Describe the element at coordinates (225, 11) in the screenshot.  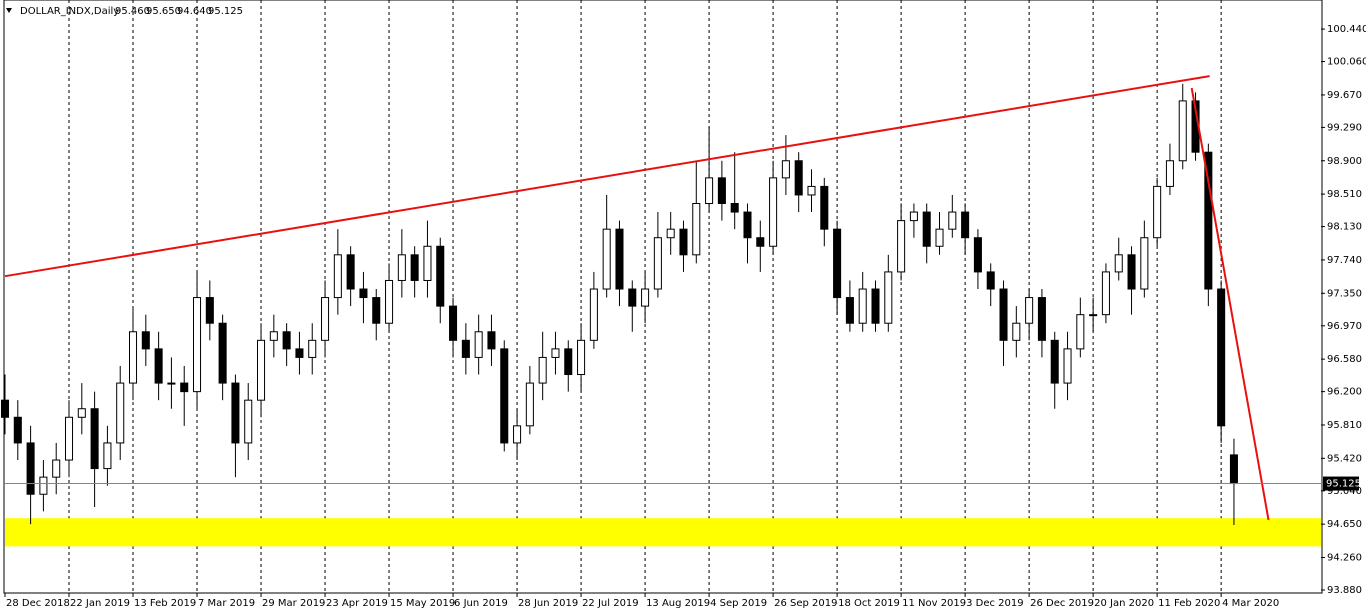
I see `header-close: 95.125` at that location.